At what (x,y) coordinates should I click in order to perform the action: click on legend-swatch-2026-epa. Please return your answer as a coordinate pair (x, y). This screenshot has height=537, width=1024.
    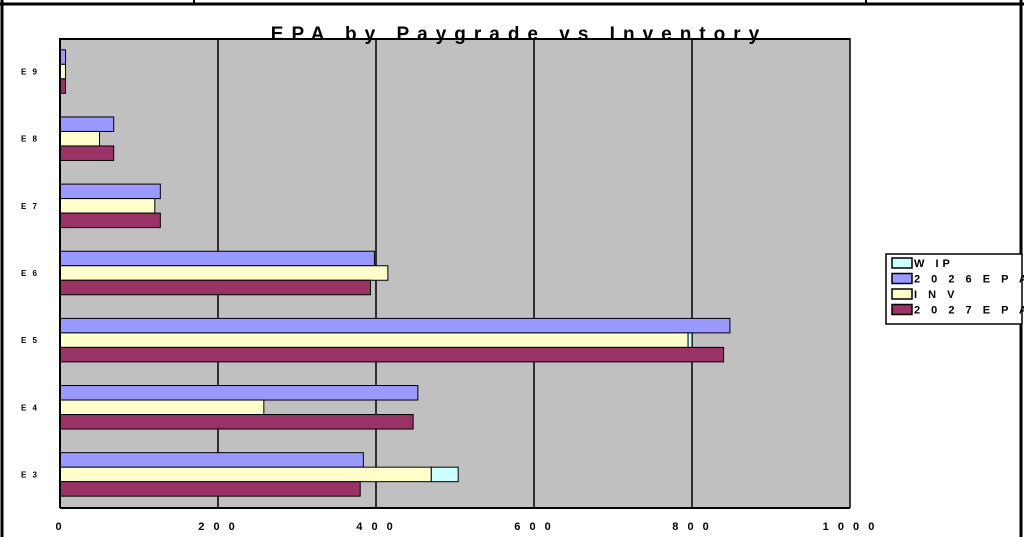
    Looking at the image, I should click on (902, 278).